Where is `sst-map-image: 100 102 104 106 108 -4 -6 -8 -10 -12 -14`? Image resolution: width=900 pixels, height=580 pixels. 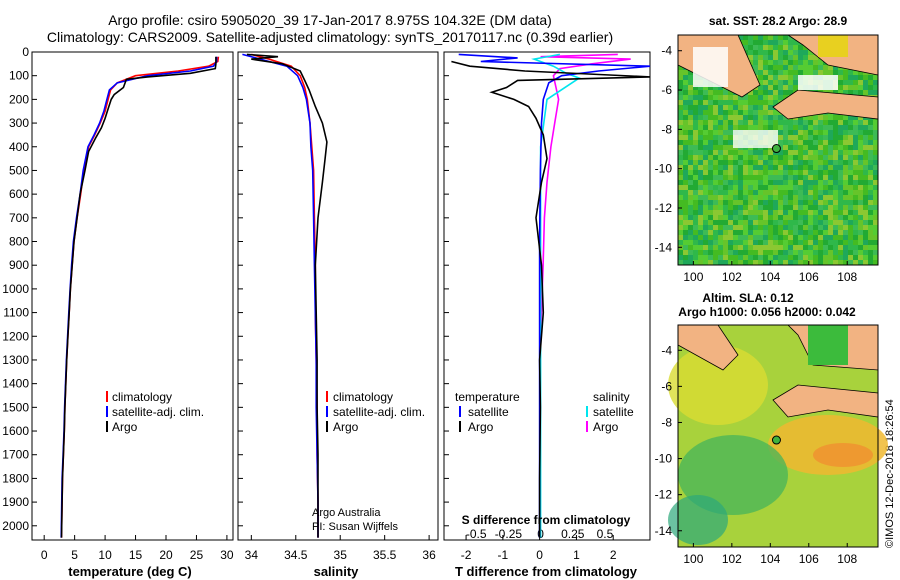
sst-map-image: 100 102 104 106 108 -4 -6 -8 -10 -12 -14 is located at coordinates (767, 159).